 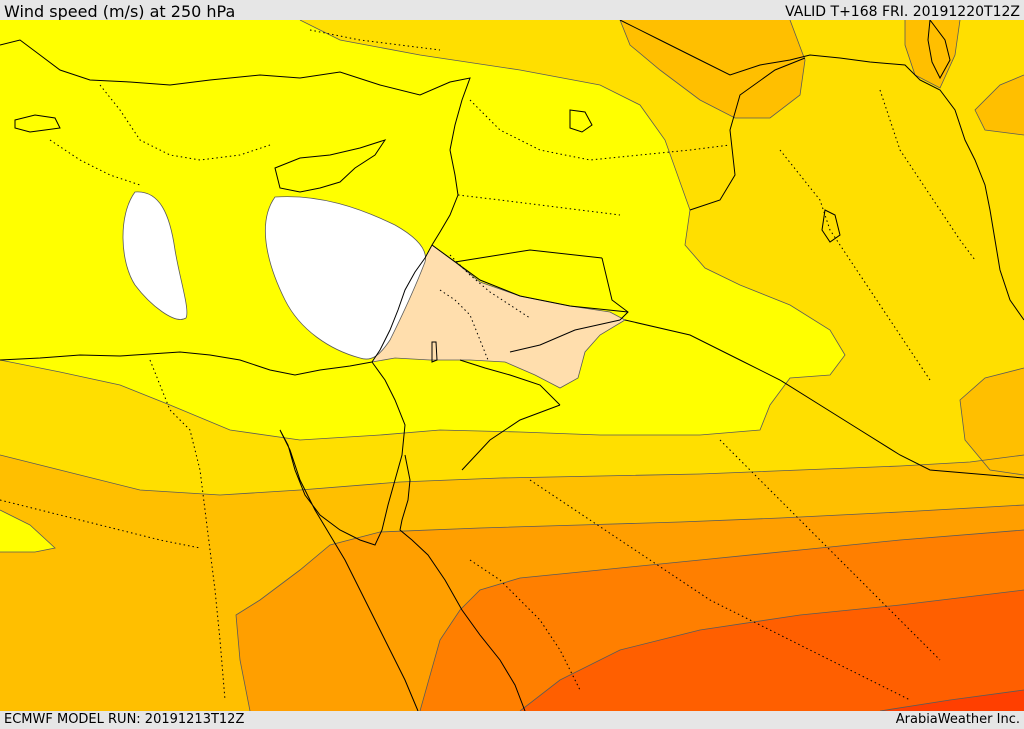 I want to click on band-amber-right, so click(x=992, y=421).